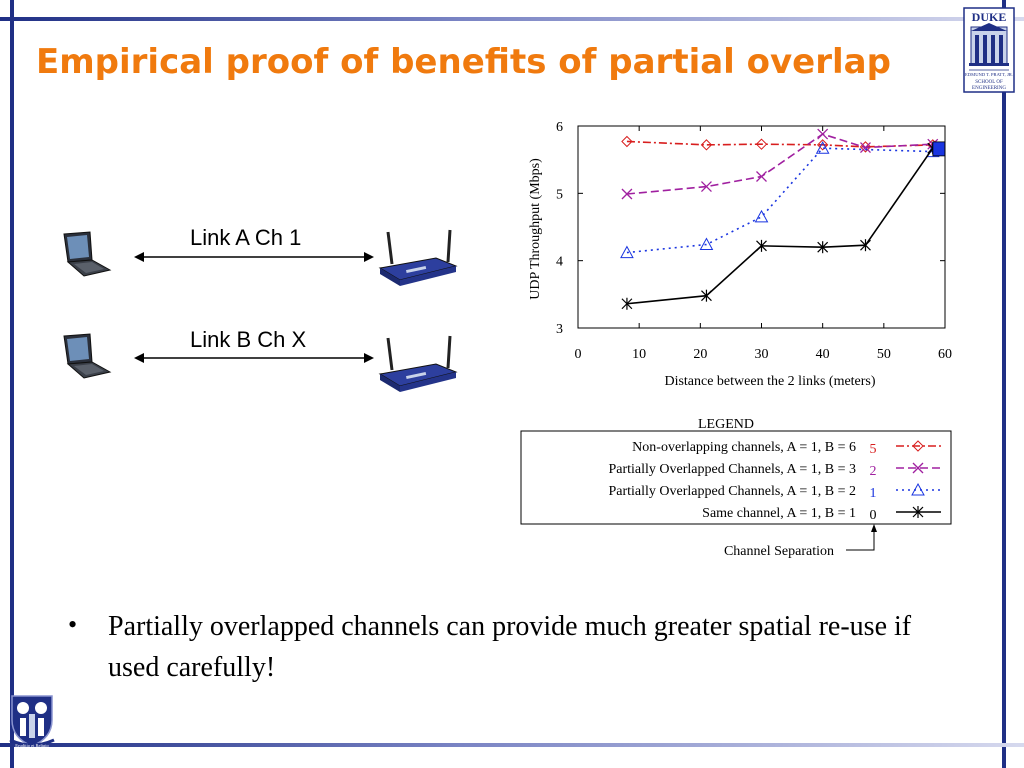 The width and height of the screenshot is (1024, 768). Describe the element at coordinates (559, 127) in the screenshot. I see `y-tick-label: 6` at that location.